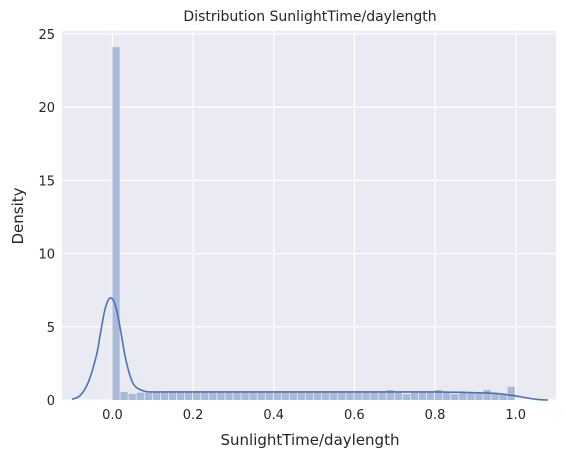  I want to click on x-tick-label: 0.2, so click(193, 415).